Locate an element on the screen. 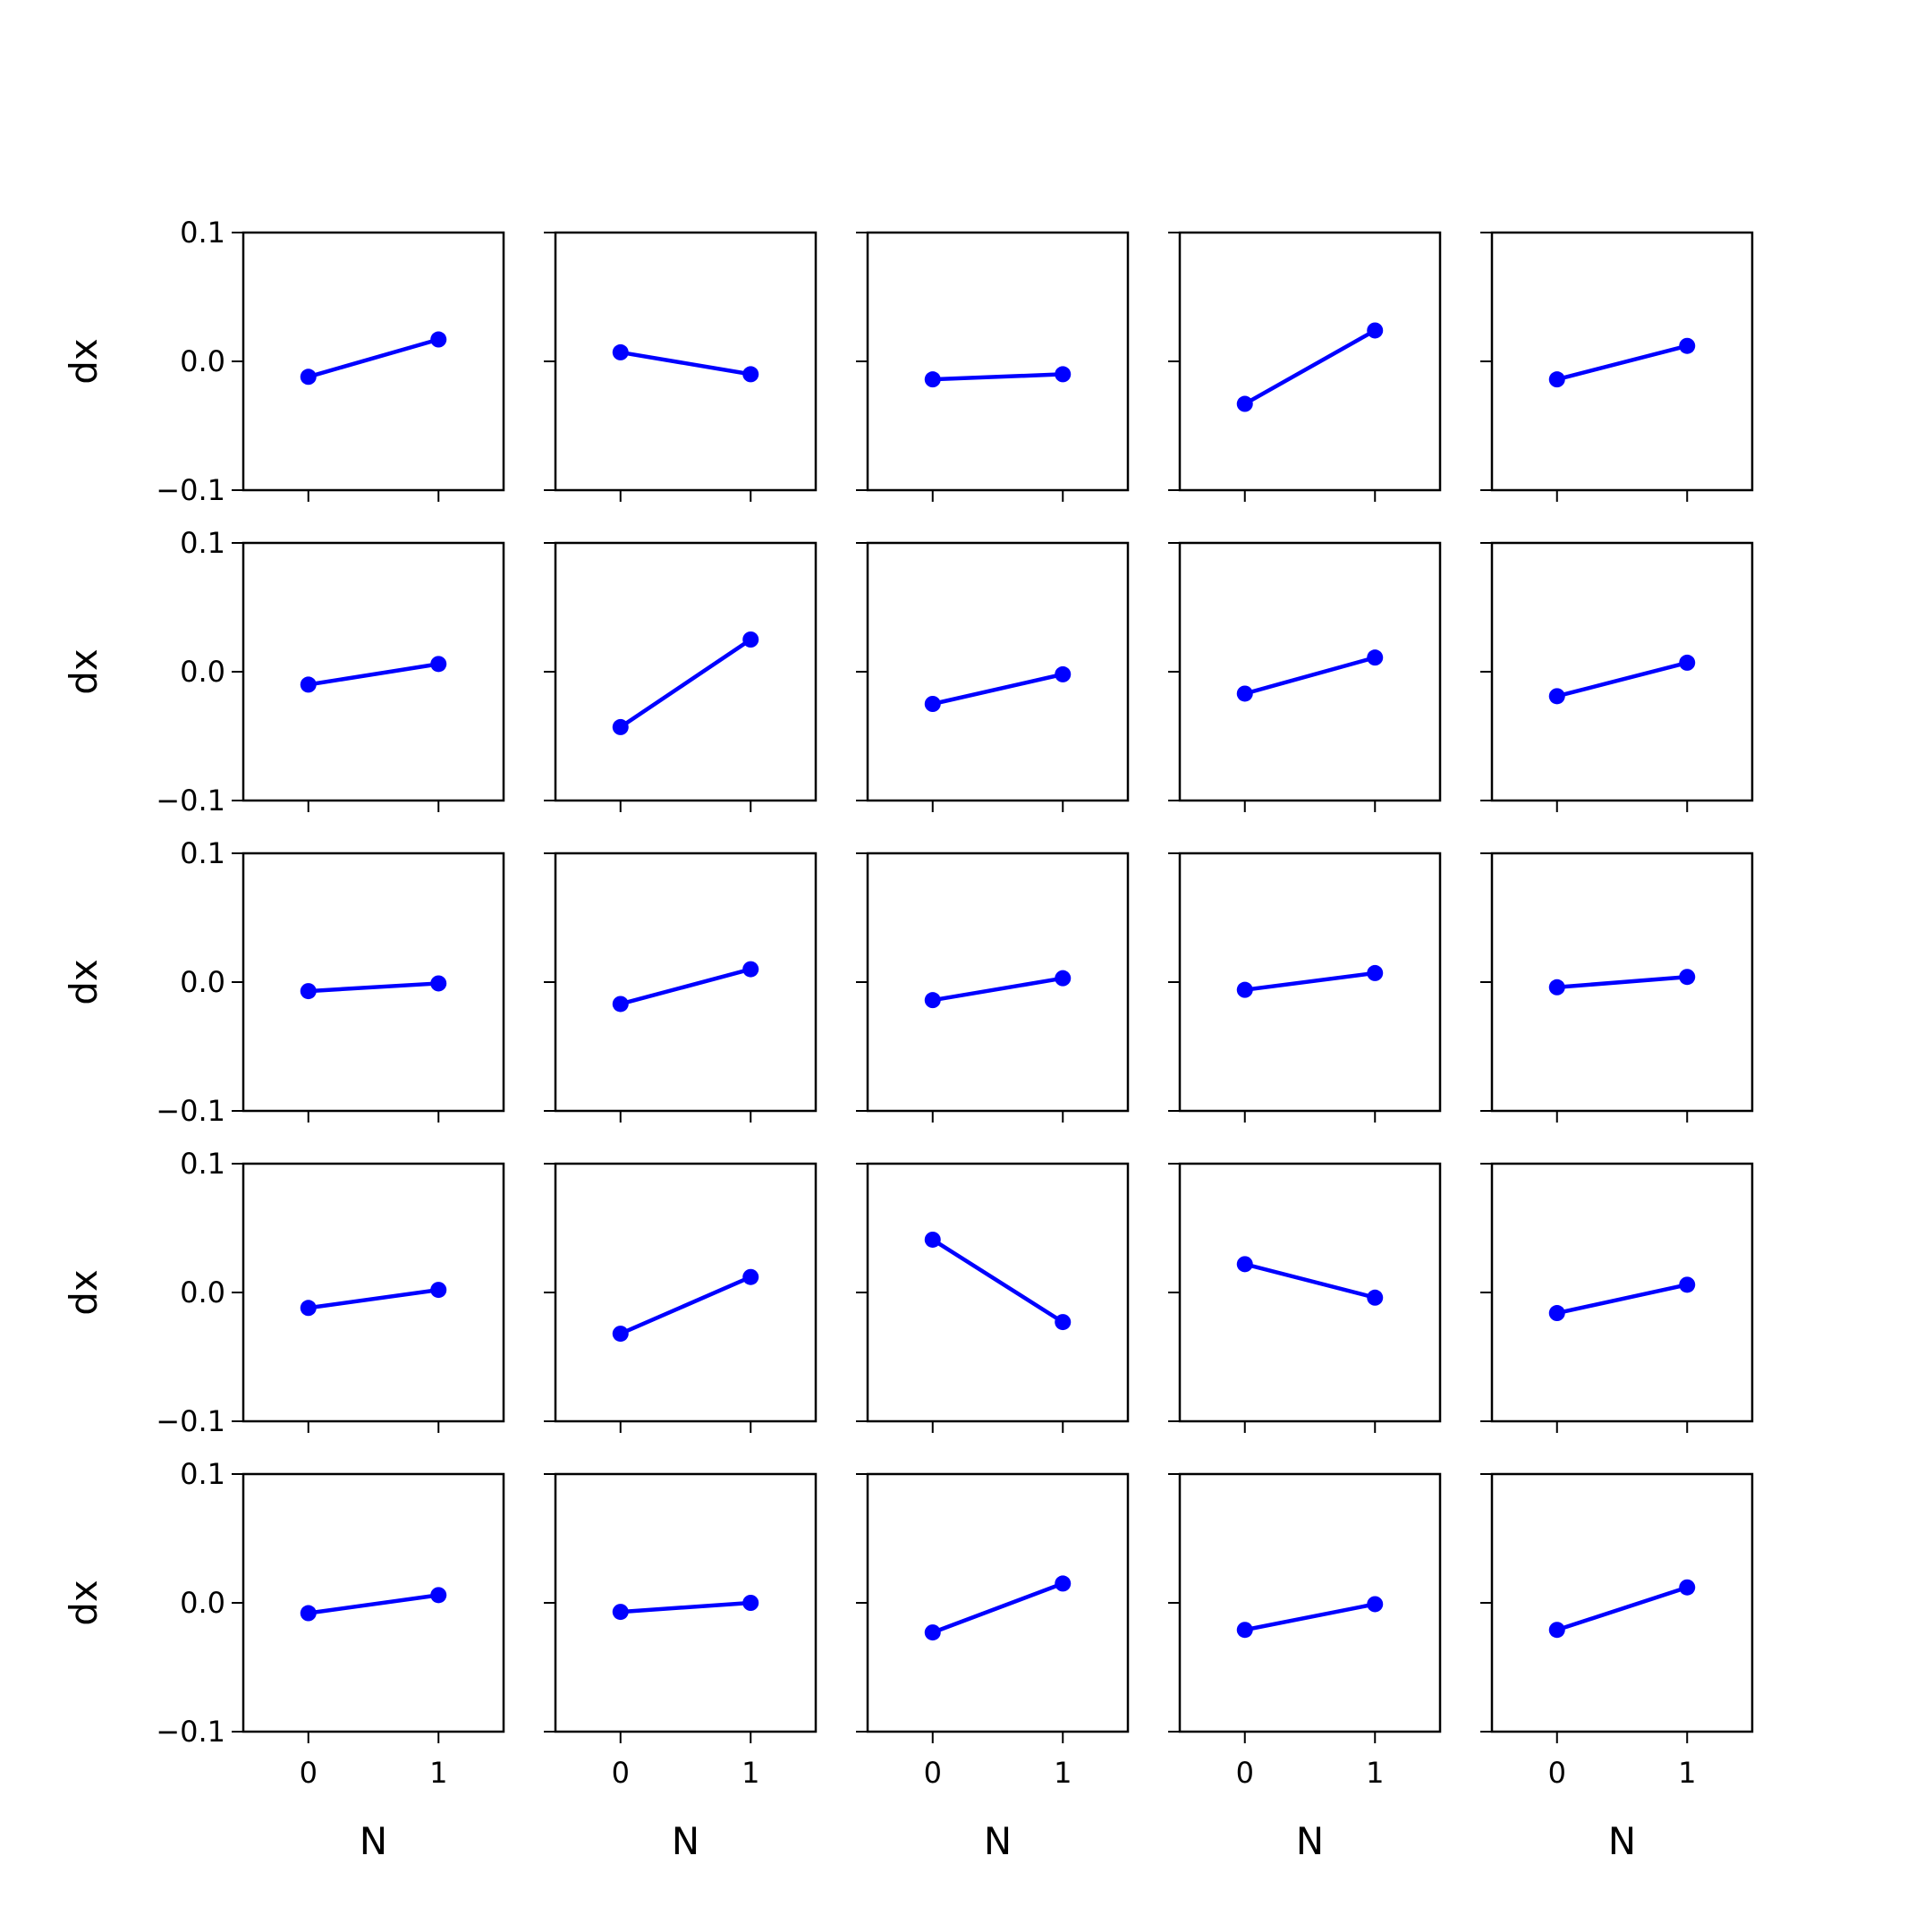 Image resolution: width=1932 pixels, height=1932 pixels. subplot-r2-c1: −0.1 0.0 0.1 dx is located at coordinates (283, 672).